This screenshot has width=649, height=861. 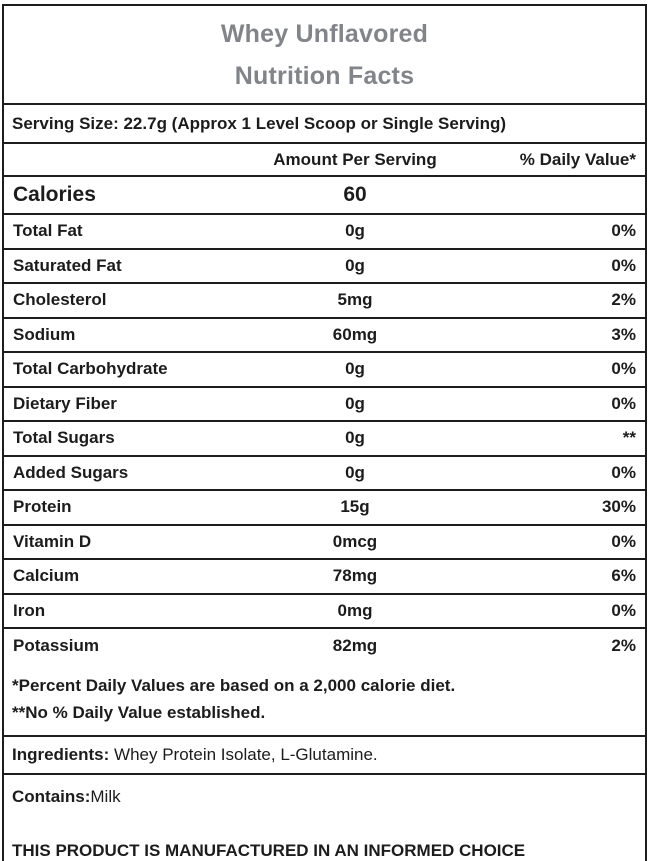 What do you see at coordinates (243, 754) in the screenshot?
I see `ingredients-value: Whey Protein Isolate, L-Glutamine.` at bounding box center [243, 754].